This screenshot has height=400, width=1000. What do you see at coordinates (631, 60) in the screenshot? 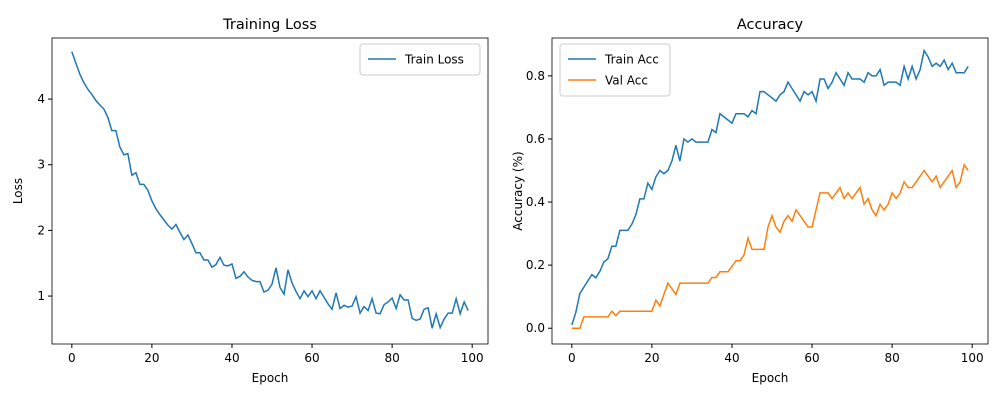
I see `legend-label: Train Acc` at bounding box center [631, 60].